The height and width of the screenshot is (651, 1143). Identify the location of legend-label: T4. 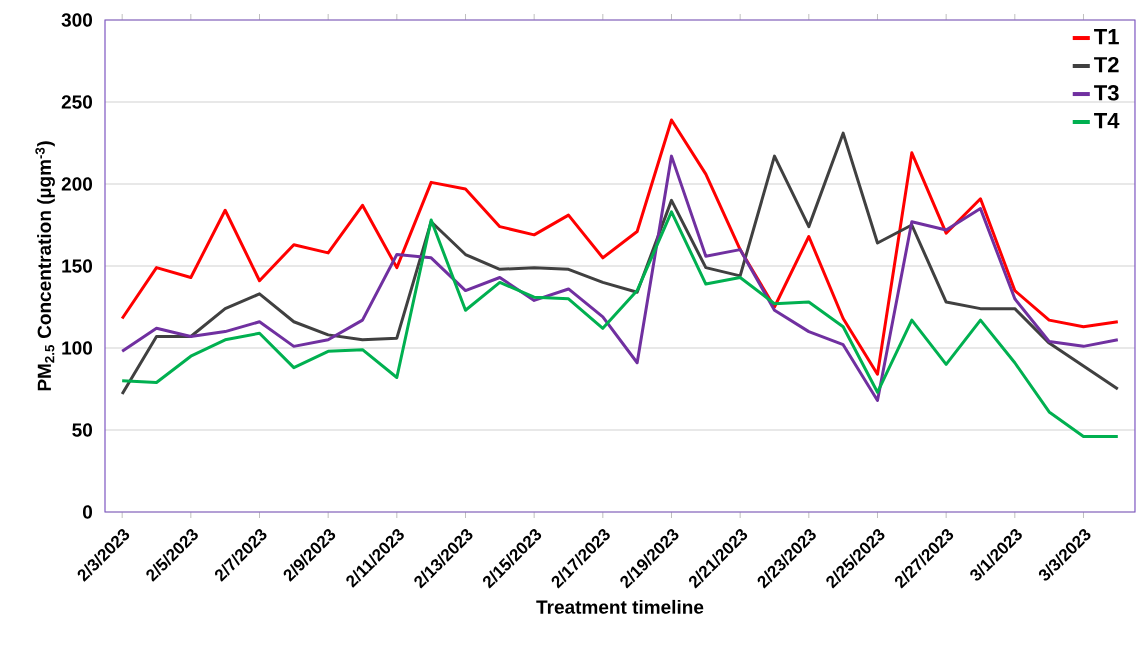
(1107, 121).